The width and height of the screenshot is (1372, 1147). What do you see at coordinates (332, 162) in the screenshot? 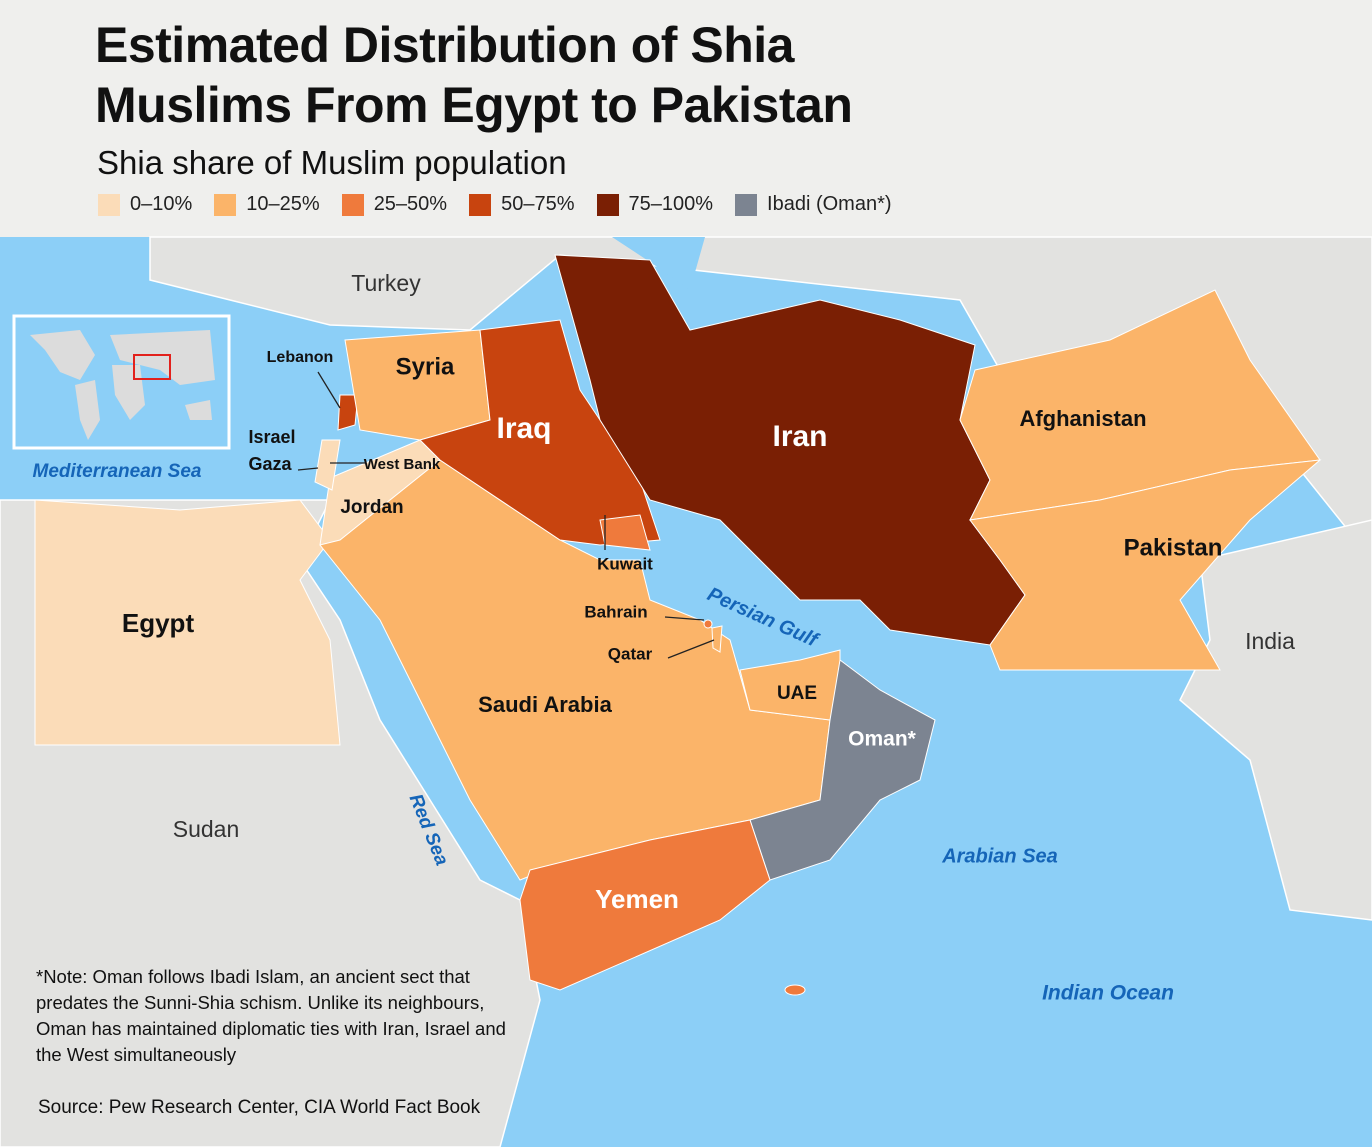
I see `subtitle: Shia share of Muslim population` at bounding box center [332, 162].